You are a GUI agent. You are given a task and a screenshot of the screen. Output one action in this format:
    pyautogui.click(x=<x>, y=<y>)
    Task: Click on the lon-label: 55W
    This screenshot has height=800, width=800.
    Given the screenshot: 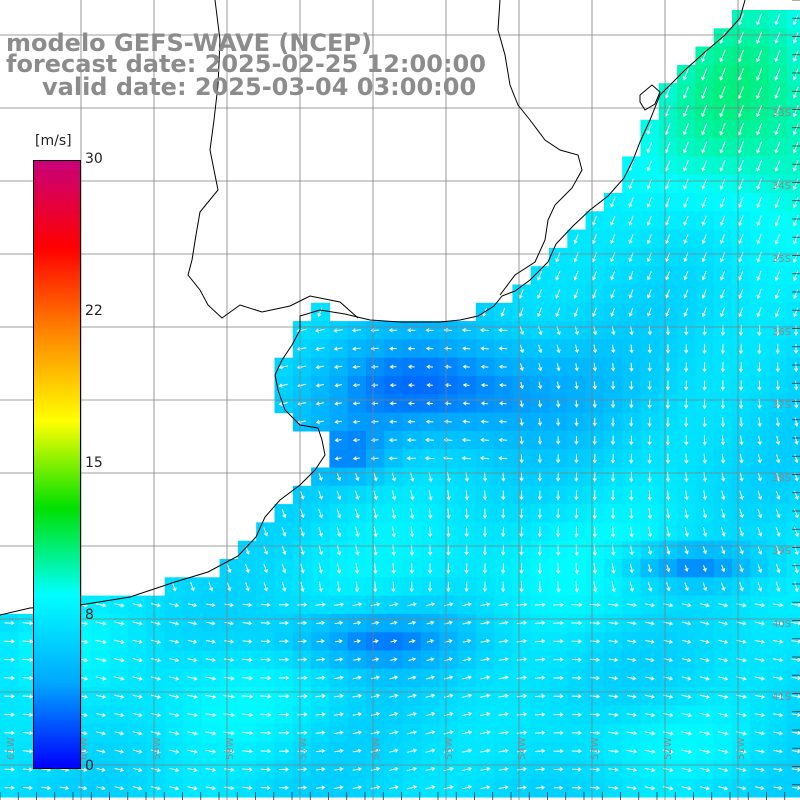 What is the action you would take?
    pyautogui.click(x=449, y=748)
    